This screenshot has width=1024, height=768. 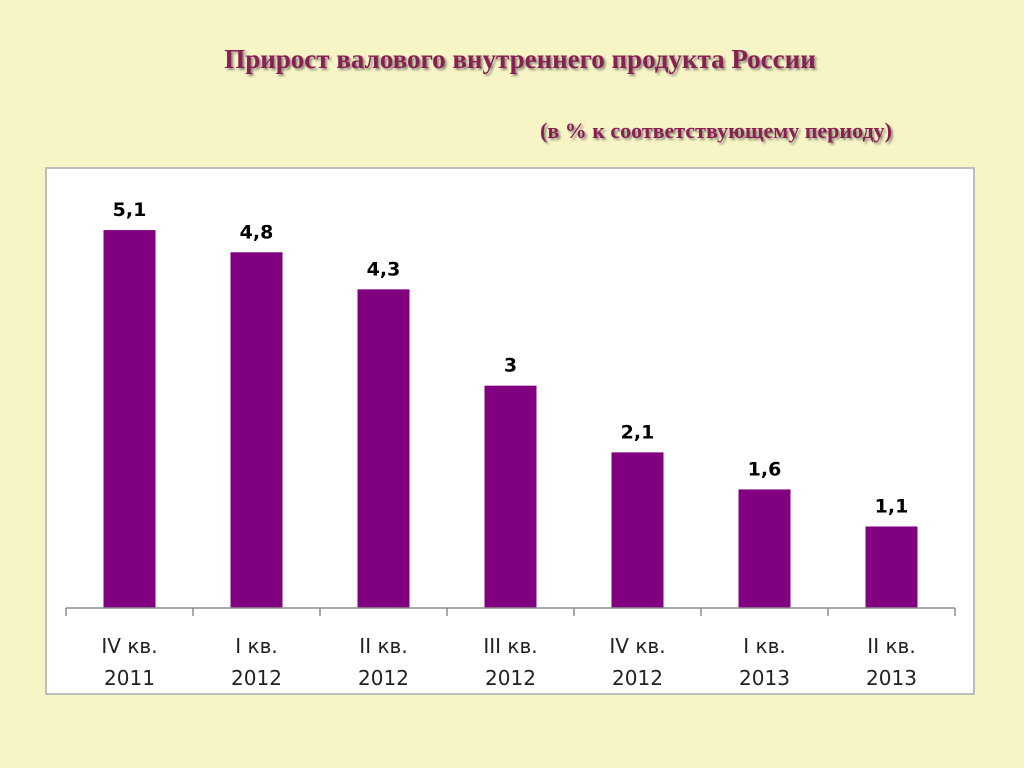 I want to click on x-tick-label-year-7: 2013, so click(x=891, y=678).